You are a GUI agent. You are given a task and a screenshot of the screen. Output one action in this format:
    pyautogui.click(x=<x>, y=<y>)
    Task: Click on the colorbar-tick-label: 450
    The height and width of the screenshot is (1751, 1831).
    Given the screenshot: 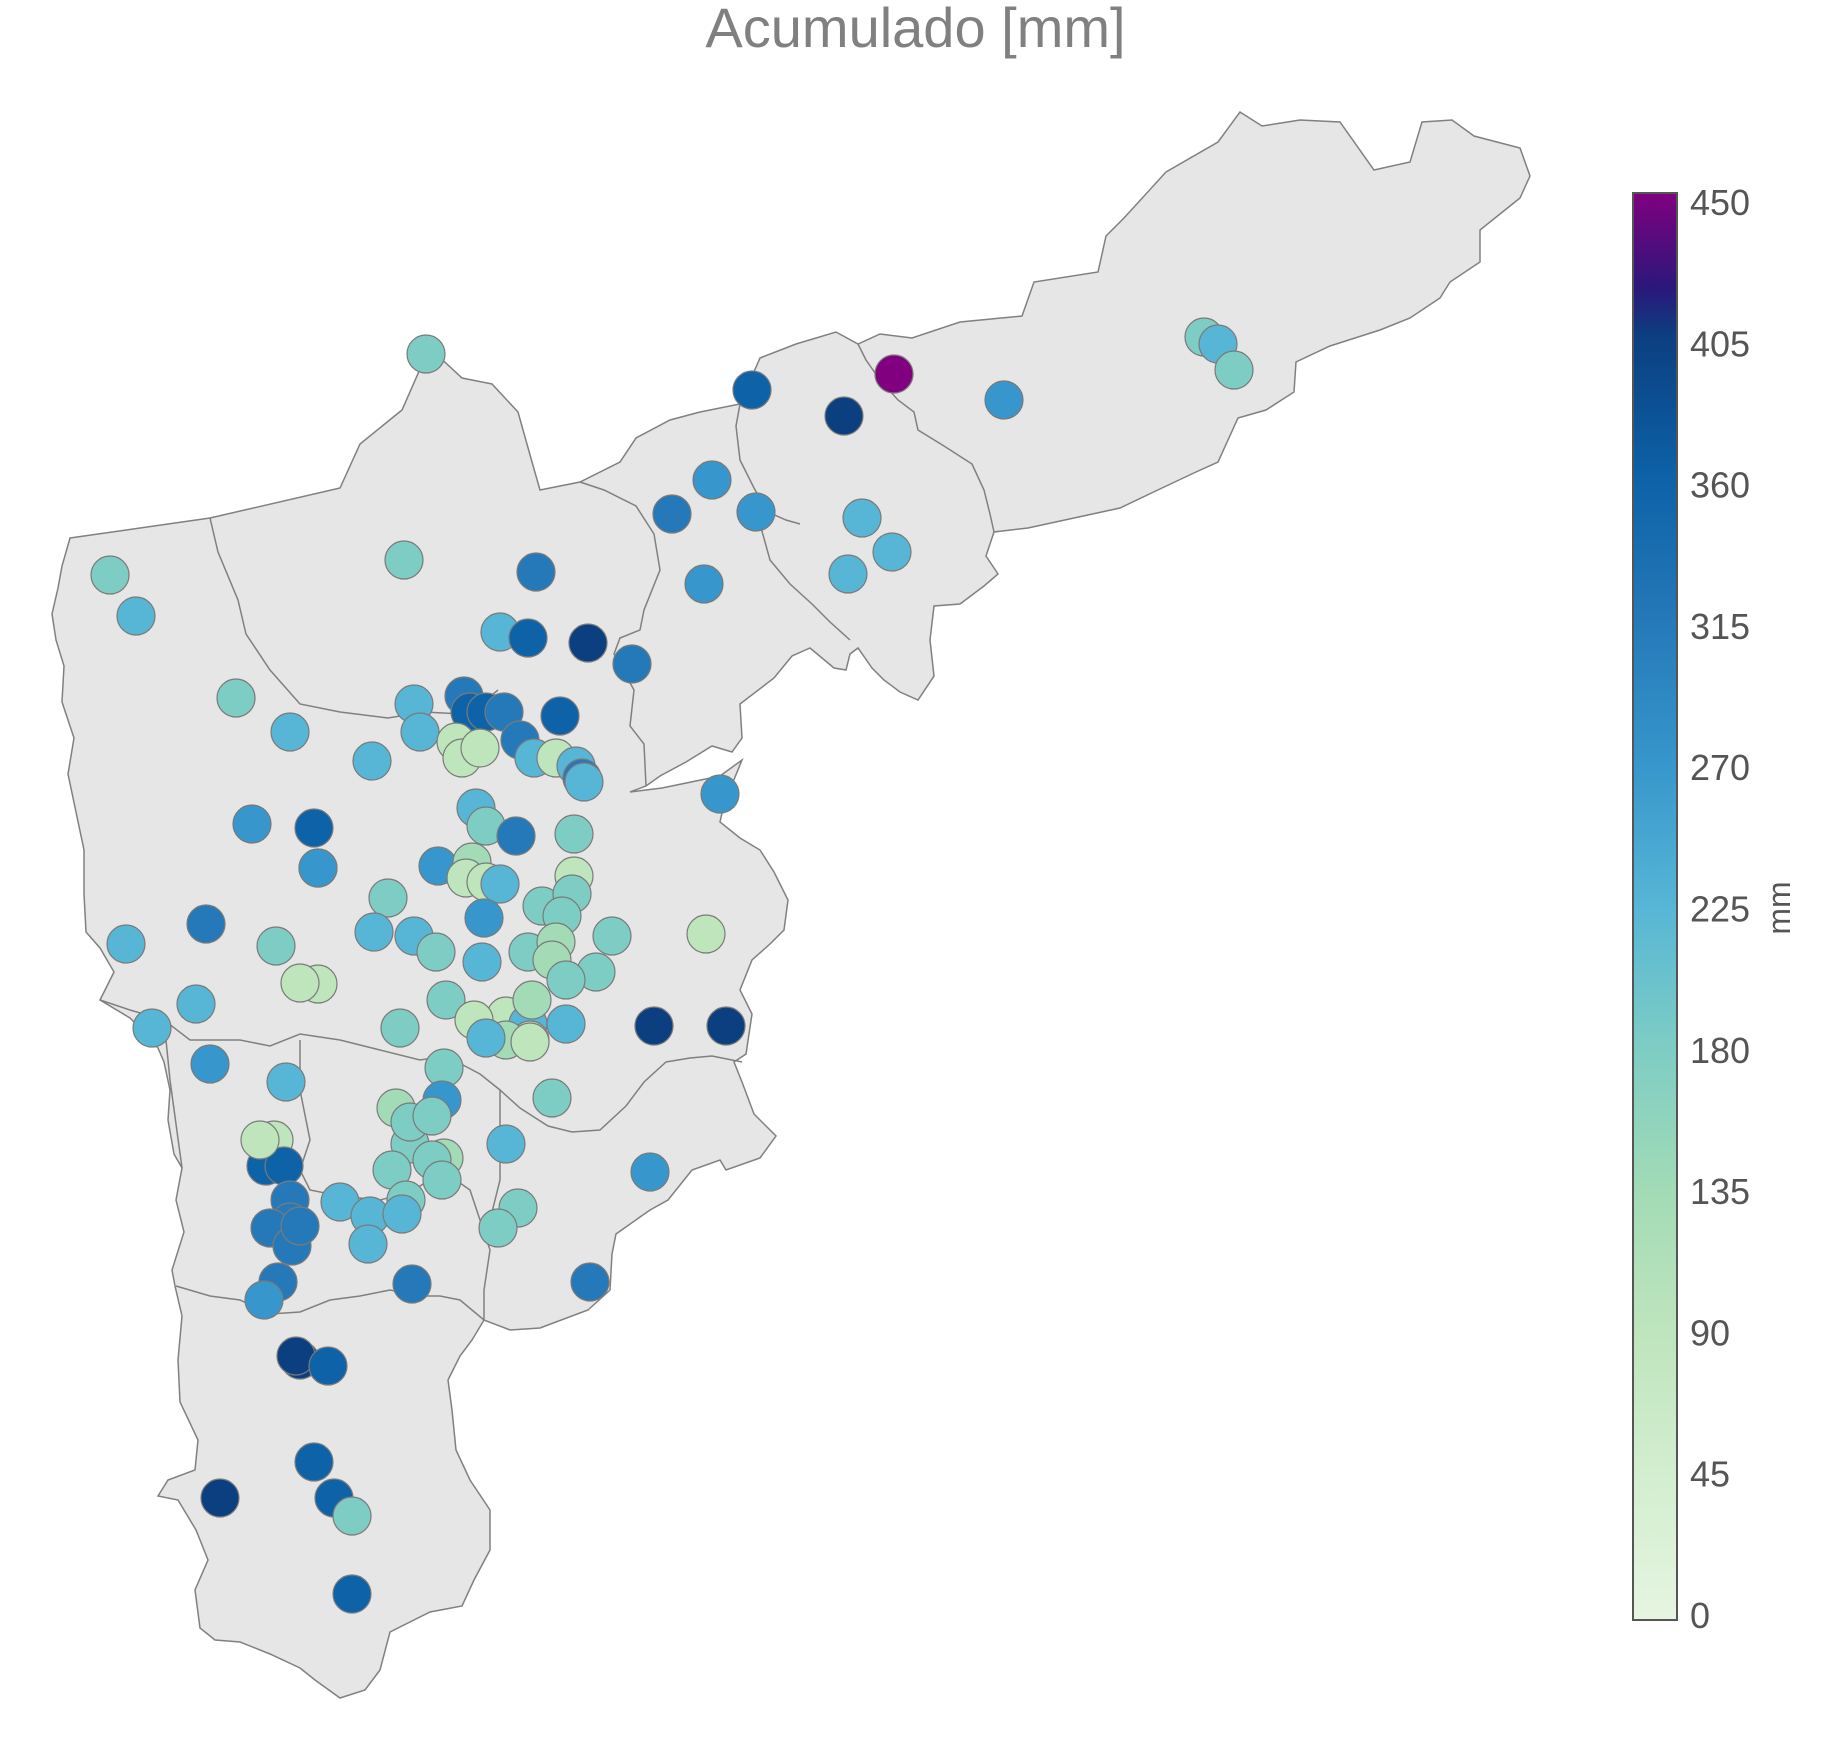 What is the action you would take?
    pyautogui.click(x=1720, y=202)
    